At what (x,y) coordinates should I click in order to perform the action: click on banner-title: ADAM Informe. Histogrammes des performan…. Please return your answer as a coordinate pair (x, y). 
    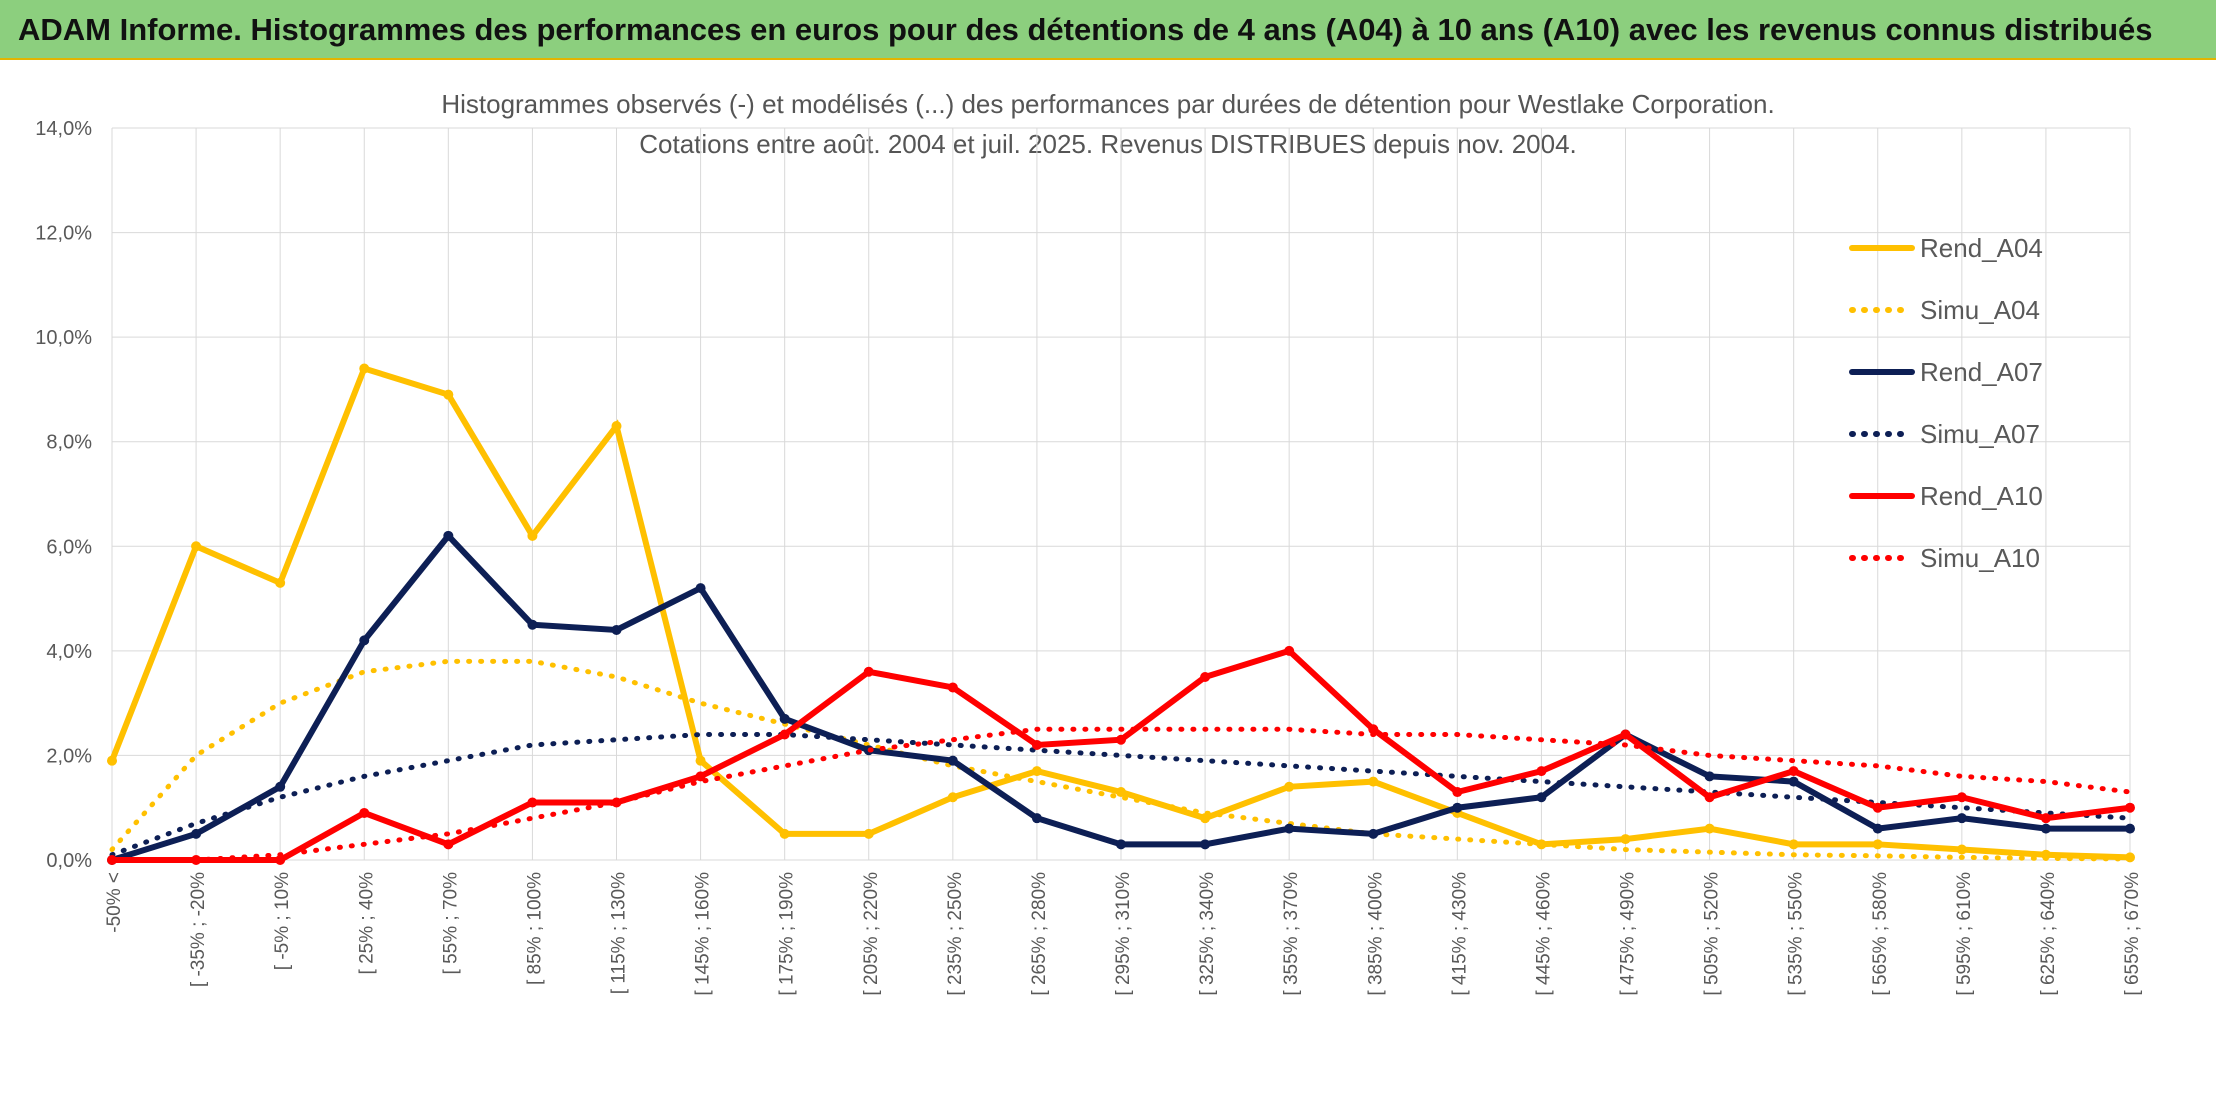
    Looking at the image, I should click on (1085, 29).